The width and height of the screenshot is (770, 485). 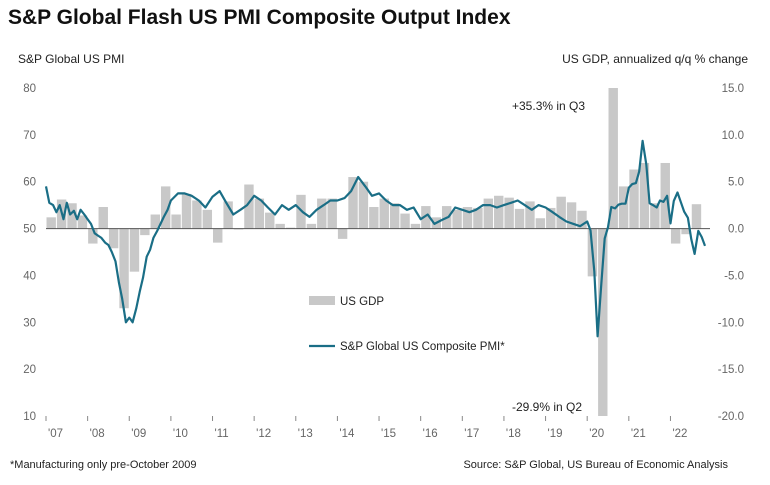 What do you see at coordinates (138, 434) in the screenshot?
I see `x-tick-label: '09` at bounding box center [138, 434].